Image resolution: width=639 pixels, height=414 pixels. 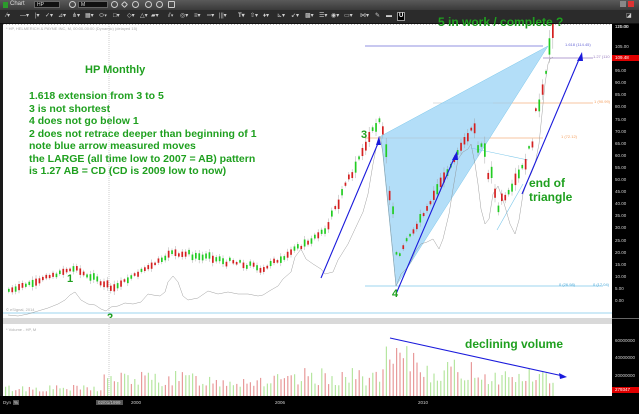 I want to click on wave-1-label: 1, so click(x=70, y=279).